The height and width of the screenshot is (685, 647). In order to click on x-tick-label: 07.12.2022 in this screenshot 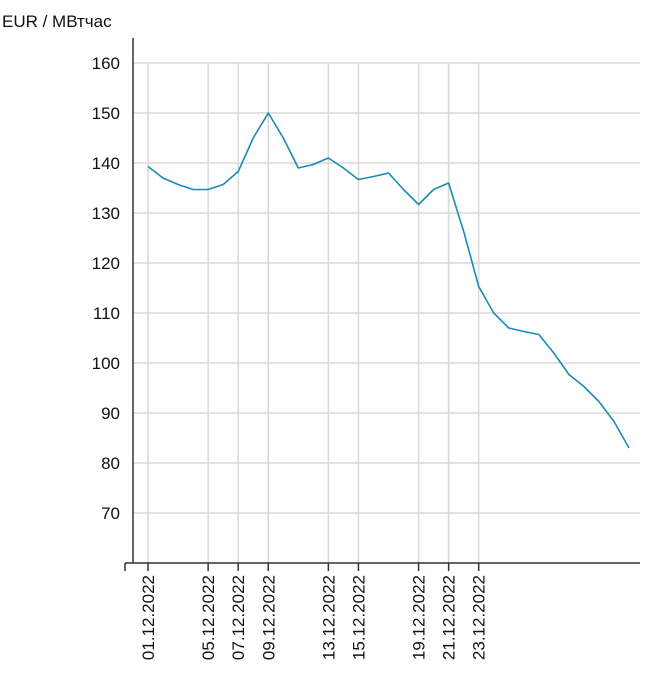, I will do `click(238, 617)`.